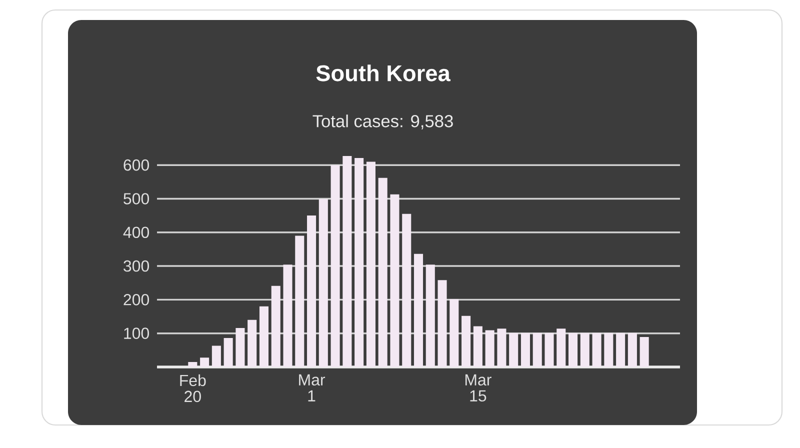  Describe the element at coordinates (193, 388) in the screenshot. I see `x-tick-label: Feb 20` at that location.